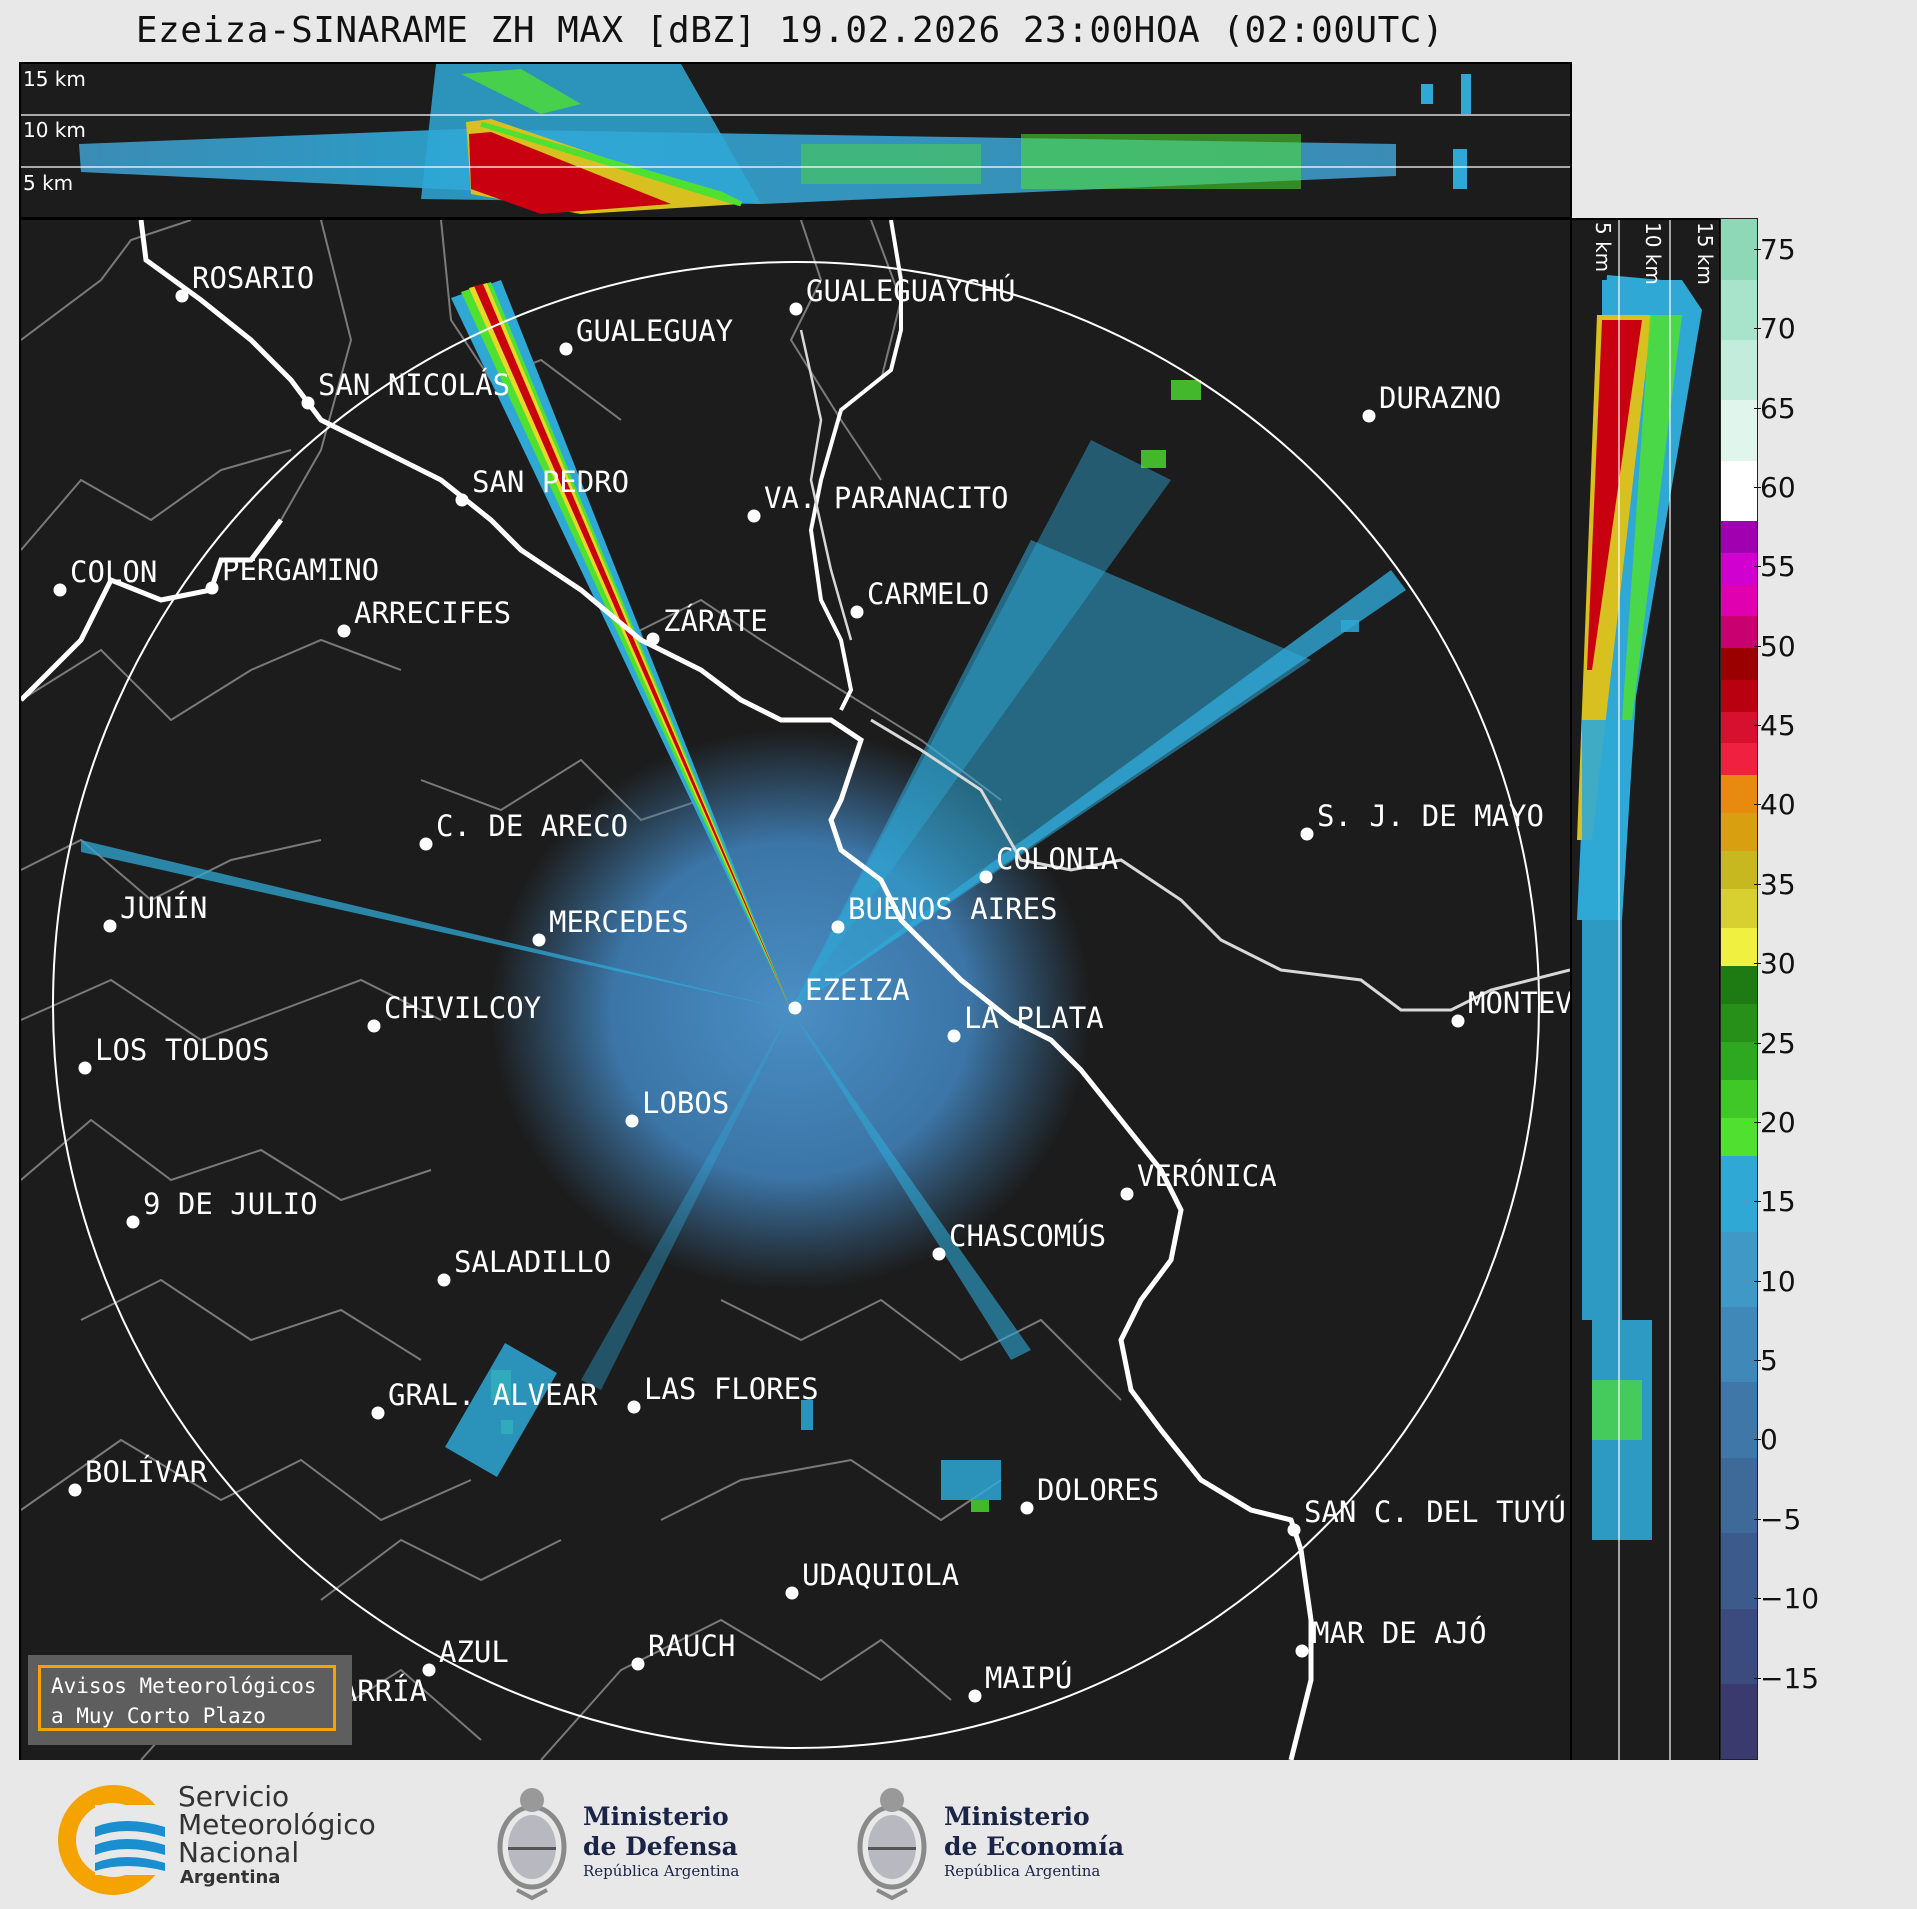 This screenshot has width=1917, height=1909. What do you see at coordinates (1775, 567) in the screenshot?
I see `colorbar-tick-label: 55` at bounding box center [1775, 567].